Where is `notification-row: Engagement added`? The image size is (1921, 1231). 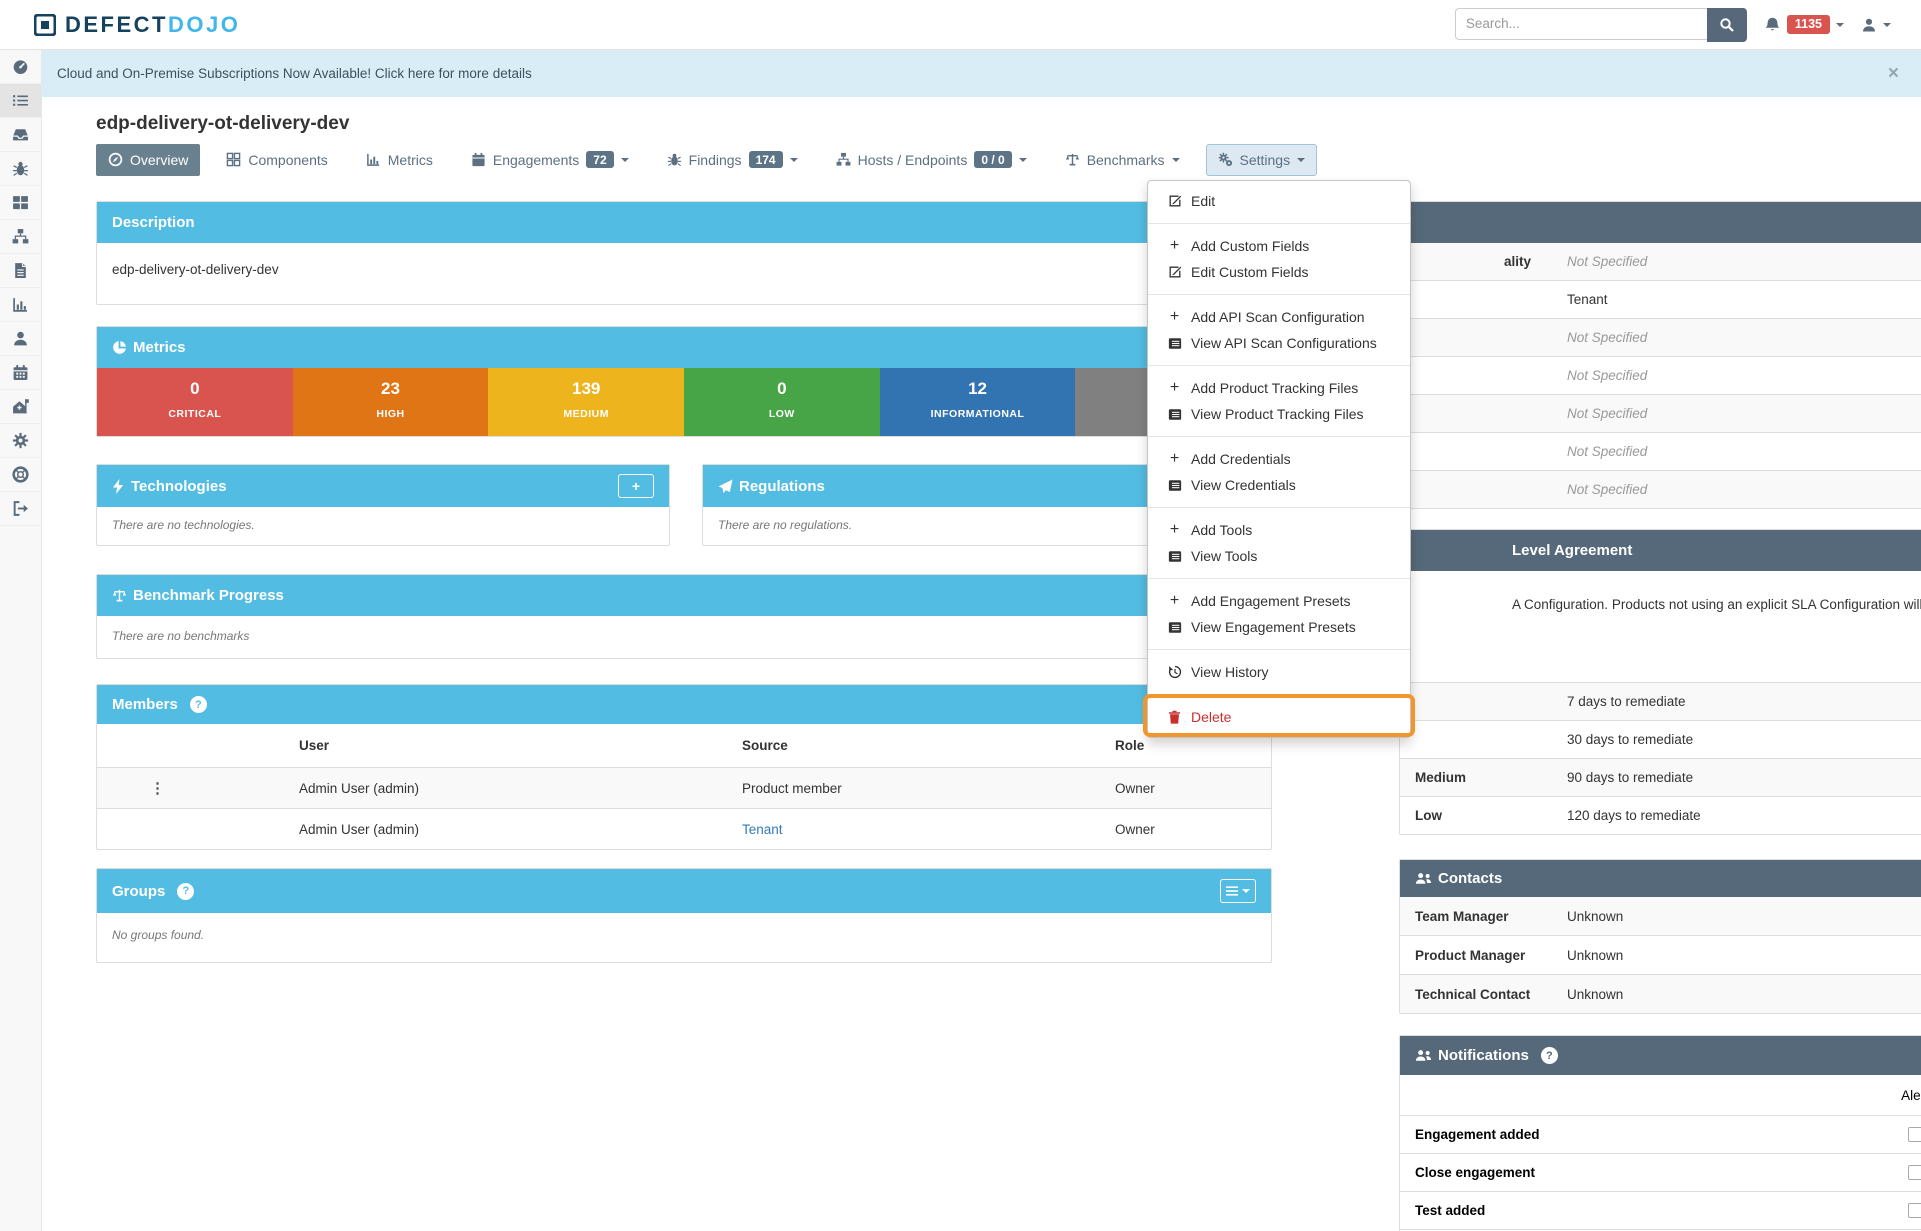
notification-row: Engagement added is located at coordinates (1660, 1134).